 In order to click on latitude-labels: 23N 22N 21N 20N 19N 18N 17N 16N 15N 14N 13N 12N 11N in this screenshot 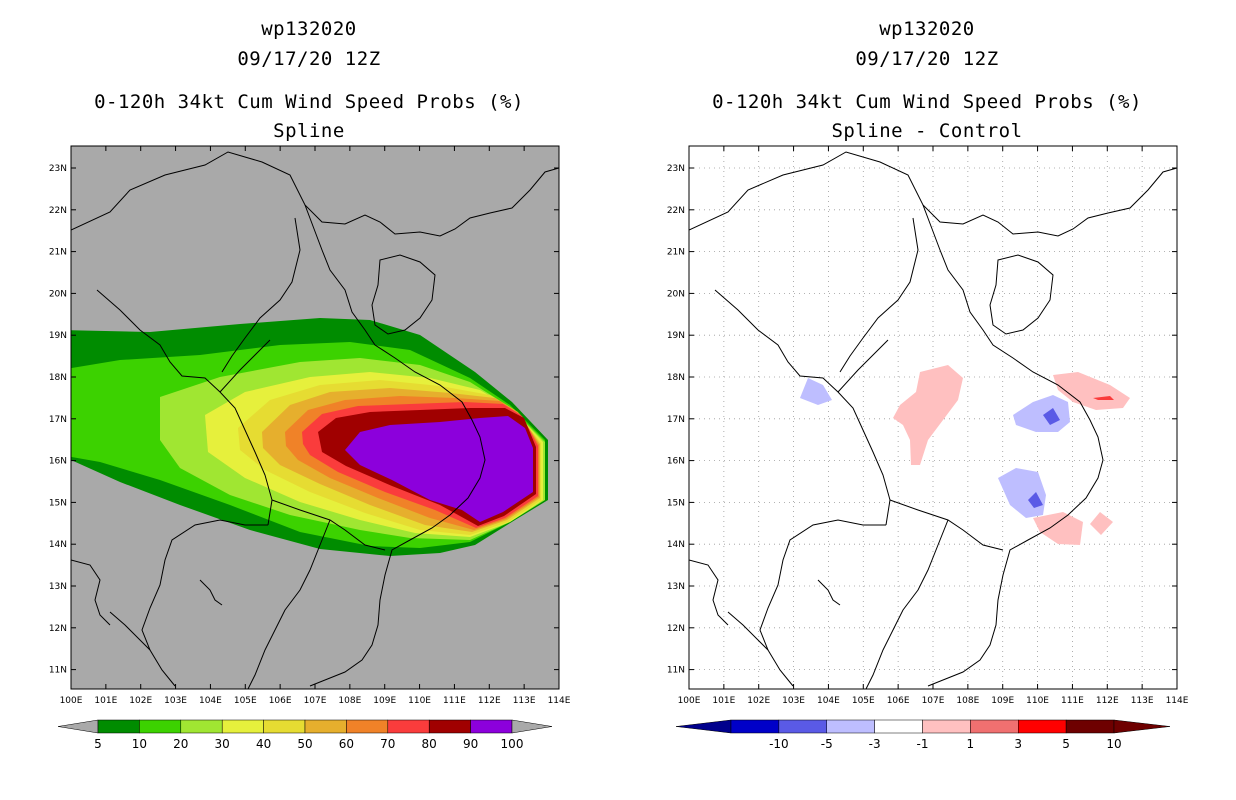, I will do `click(676, 420)`.